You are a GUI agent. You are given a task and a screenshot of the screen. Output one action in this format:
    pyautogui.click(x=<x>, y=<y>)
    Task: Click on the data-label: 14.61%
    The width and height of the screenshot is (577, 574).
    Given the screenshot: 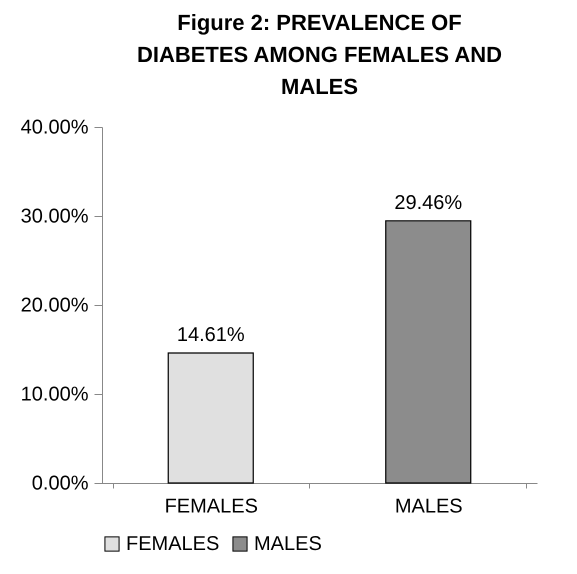 What is the action you would take?
    pyautogui.click(x=210, y=335)
    